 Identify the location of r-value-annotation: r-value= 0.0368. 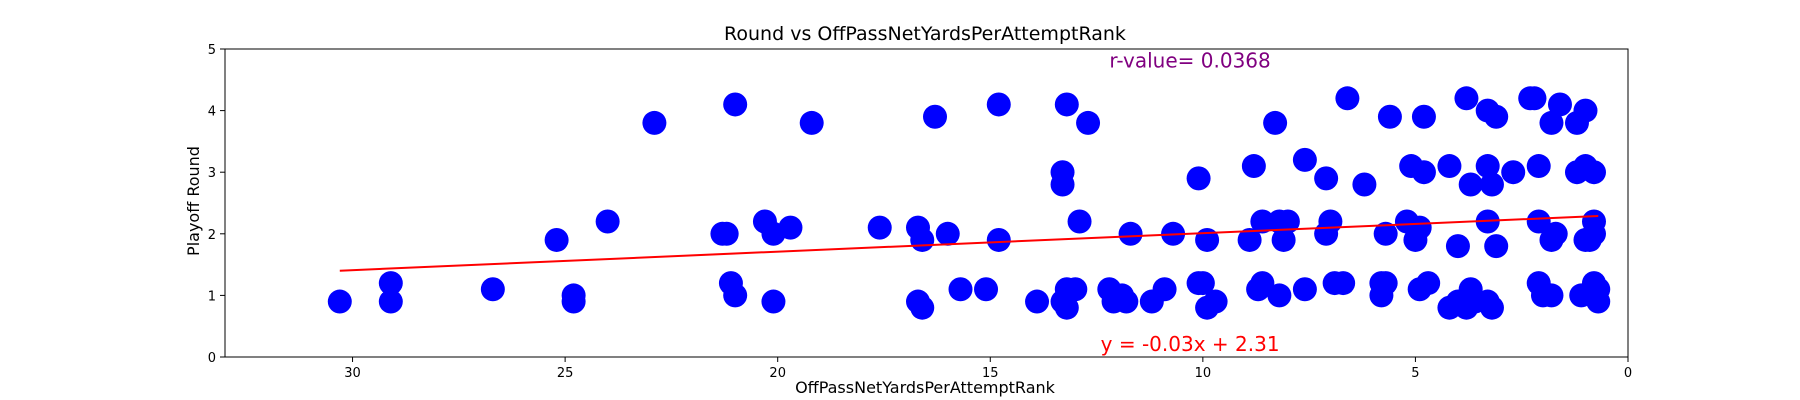
(1189, 60).